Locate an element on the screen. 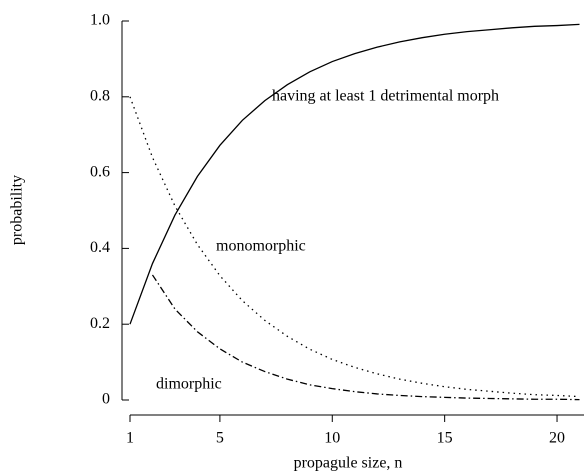 Image resolution: width=587 pixels, height=475 pixels. x-tick-label: 1 is located at coordinates (130, 438).